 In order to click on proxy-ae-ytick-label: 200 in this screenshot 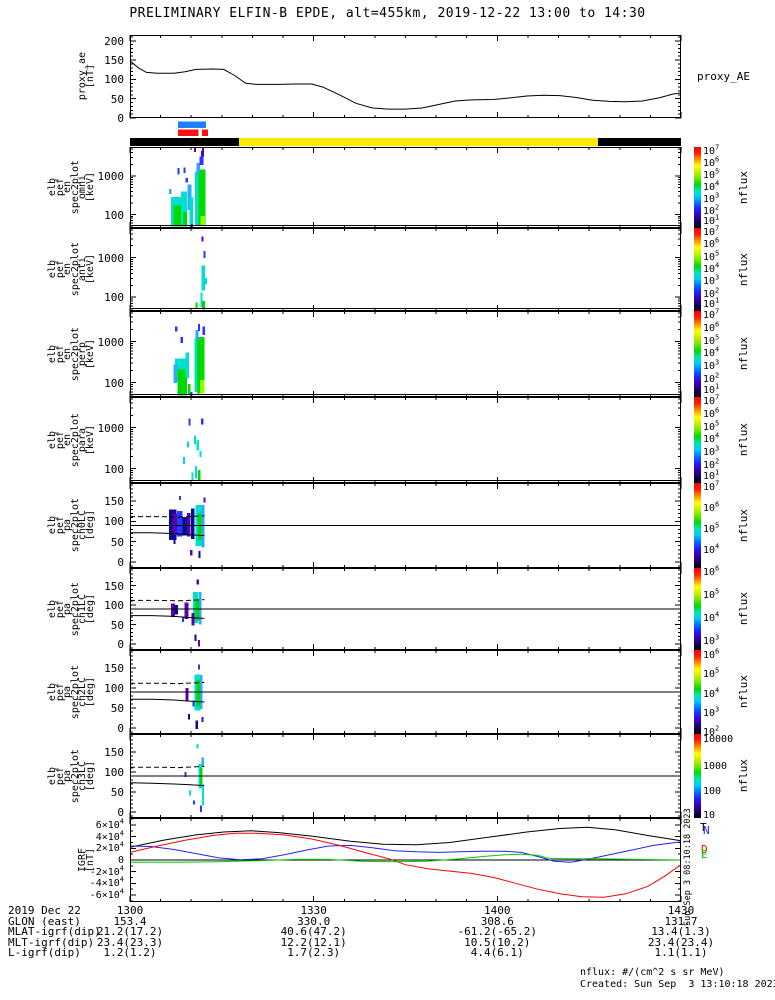, I will do `click(114, 41)`.